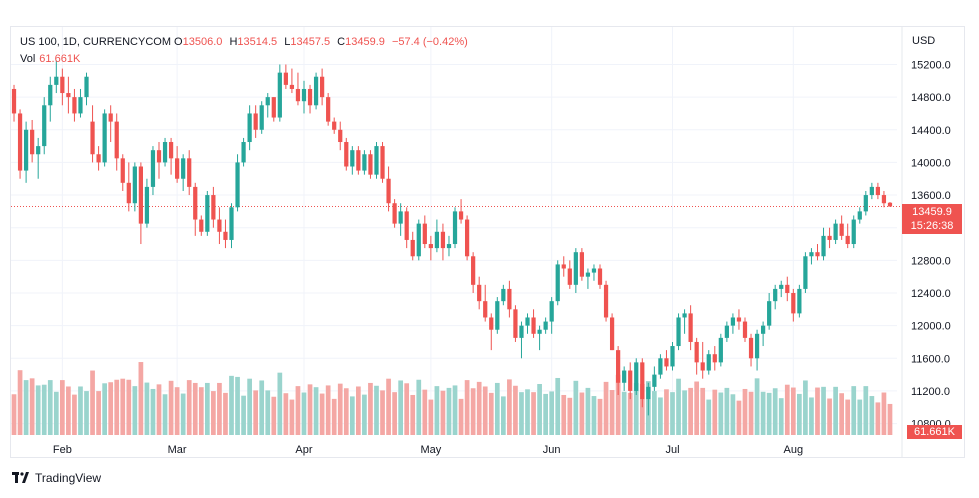  Describe the element at coordinates (68, 478) in the screenshot. I see `tradingview-brand: TradingView` at that location.